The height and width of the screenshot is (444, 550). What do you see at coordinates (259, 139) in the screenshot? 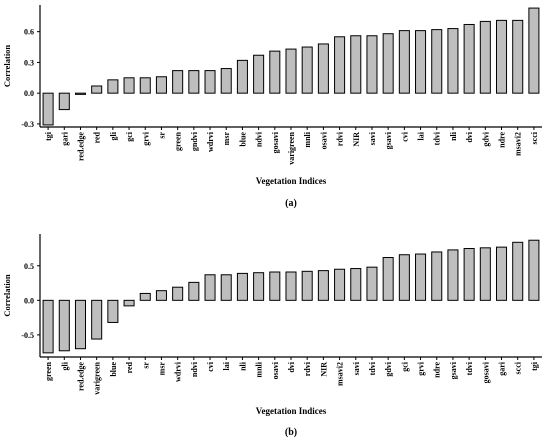
I see `panel-a-x-tick-label: ndvi` at bounding box center [259, 139].